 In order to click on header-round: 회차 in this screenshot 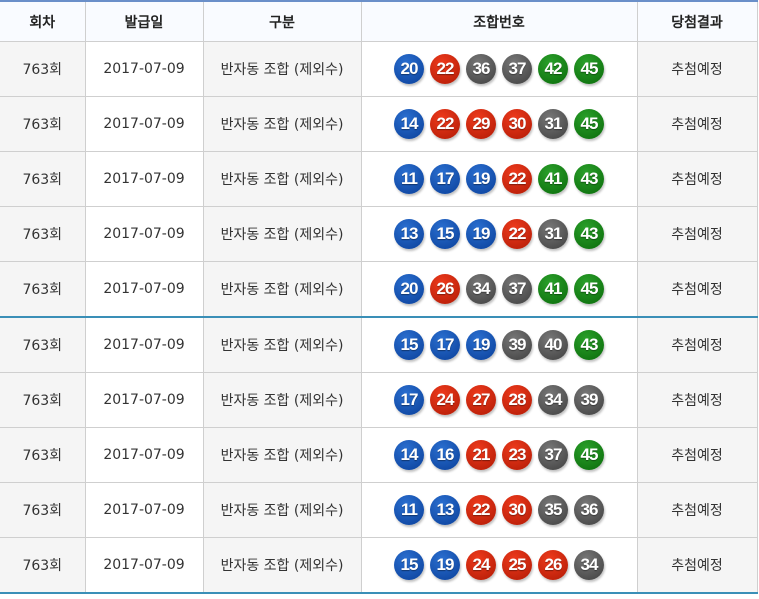, I will do `click(43, 21)`.